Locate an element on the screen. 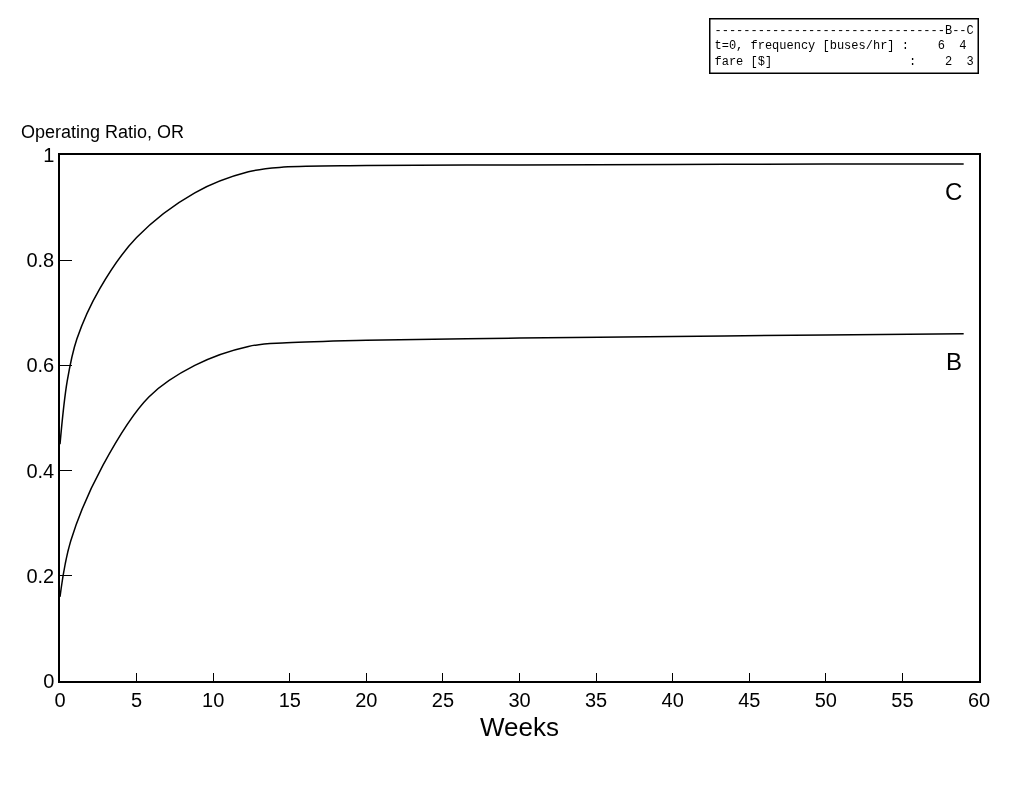 This screenshot has height=791, width=1009. x-tick-label: 5 is located at coordinates (137, 699).